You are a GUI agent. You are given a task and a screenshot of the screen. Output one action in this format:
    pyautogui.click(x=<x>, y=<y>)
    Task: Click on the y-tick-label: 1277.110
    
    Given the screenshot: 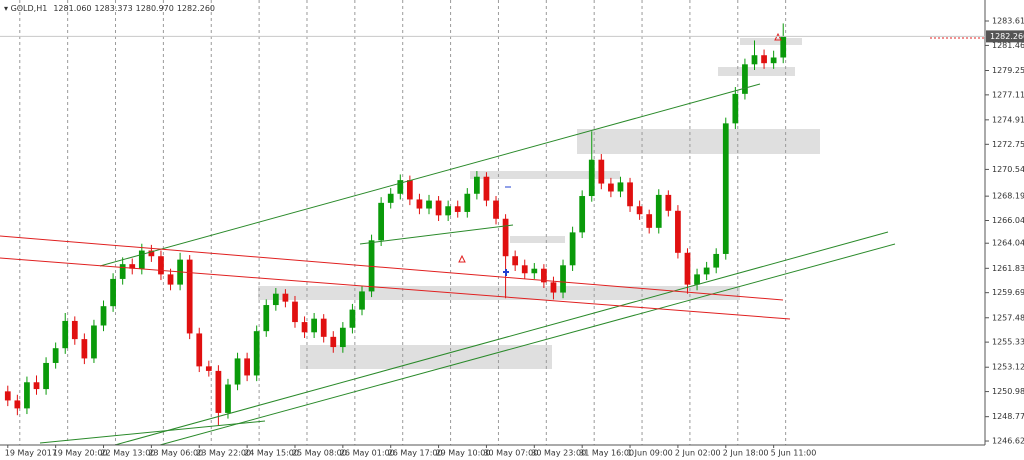 What is the action you would take?
    pyautogui.click(x=1008, y=94)
    